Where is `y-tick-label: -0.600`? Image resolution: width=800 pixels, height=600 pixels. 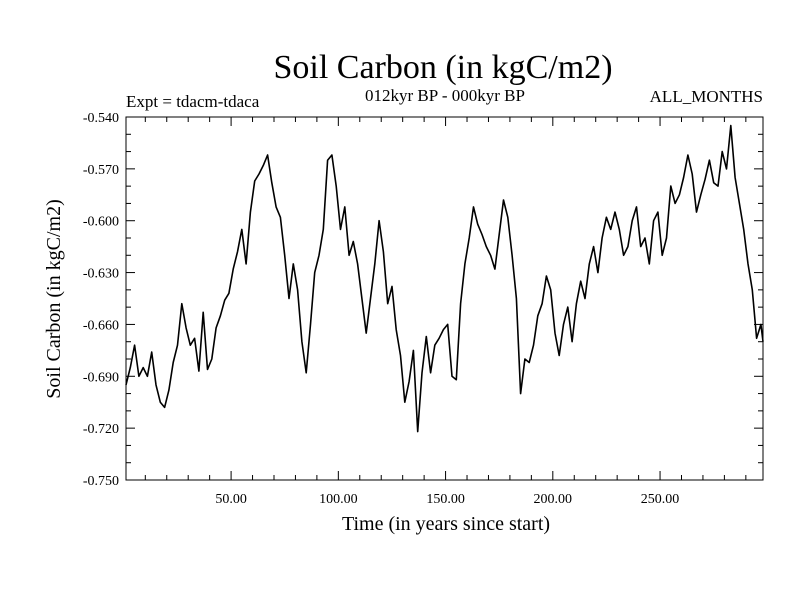 y-tick-label: -0.600 is located at coordinates (101, 222).